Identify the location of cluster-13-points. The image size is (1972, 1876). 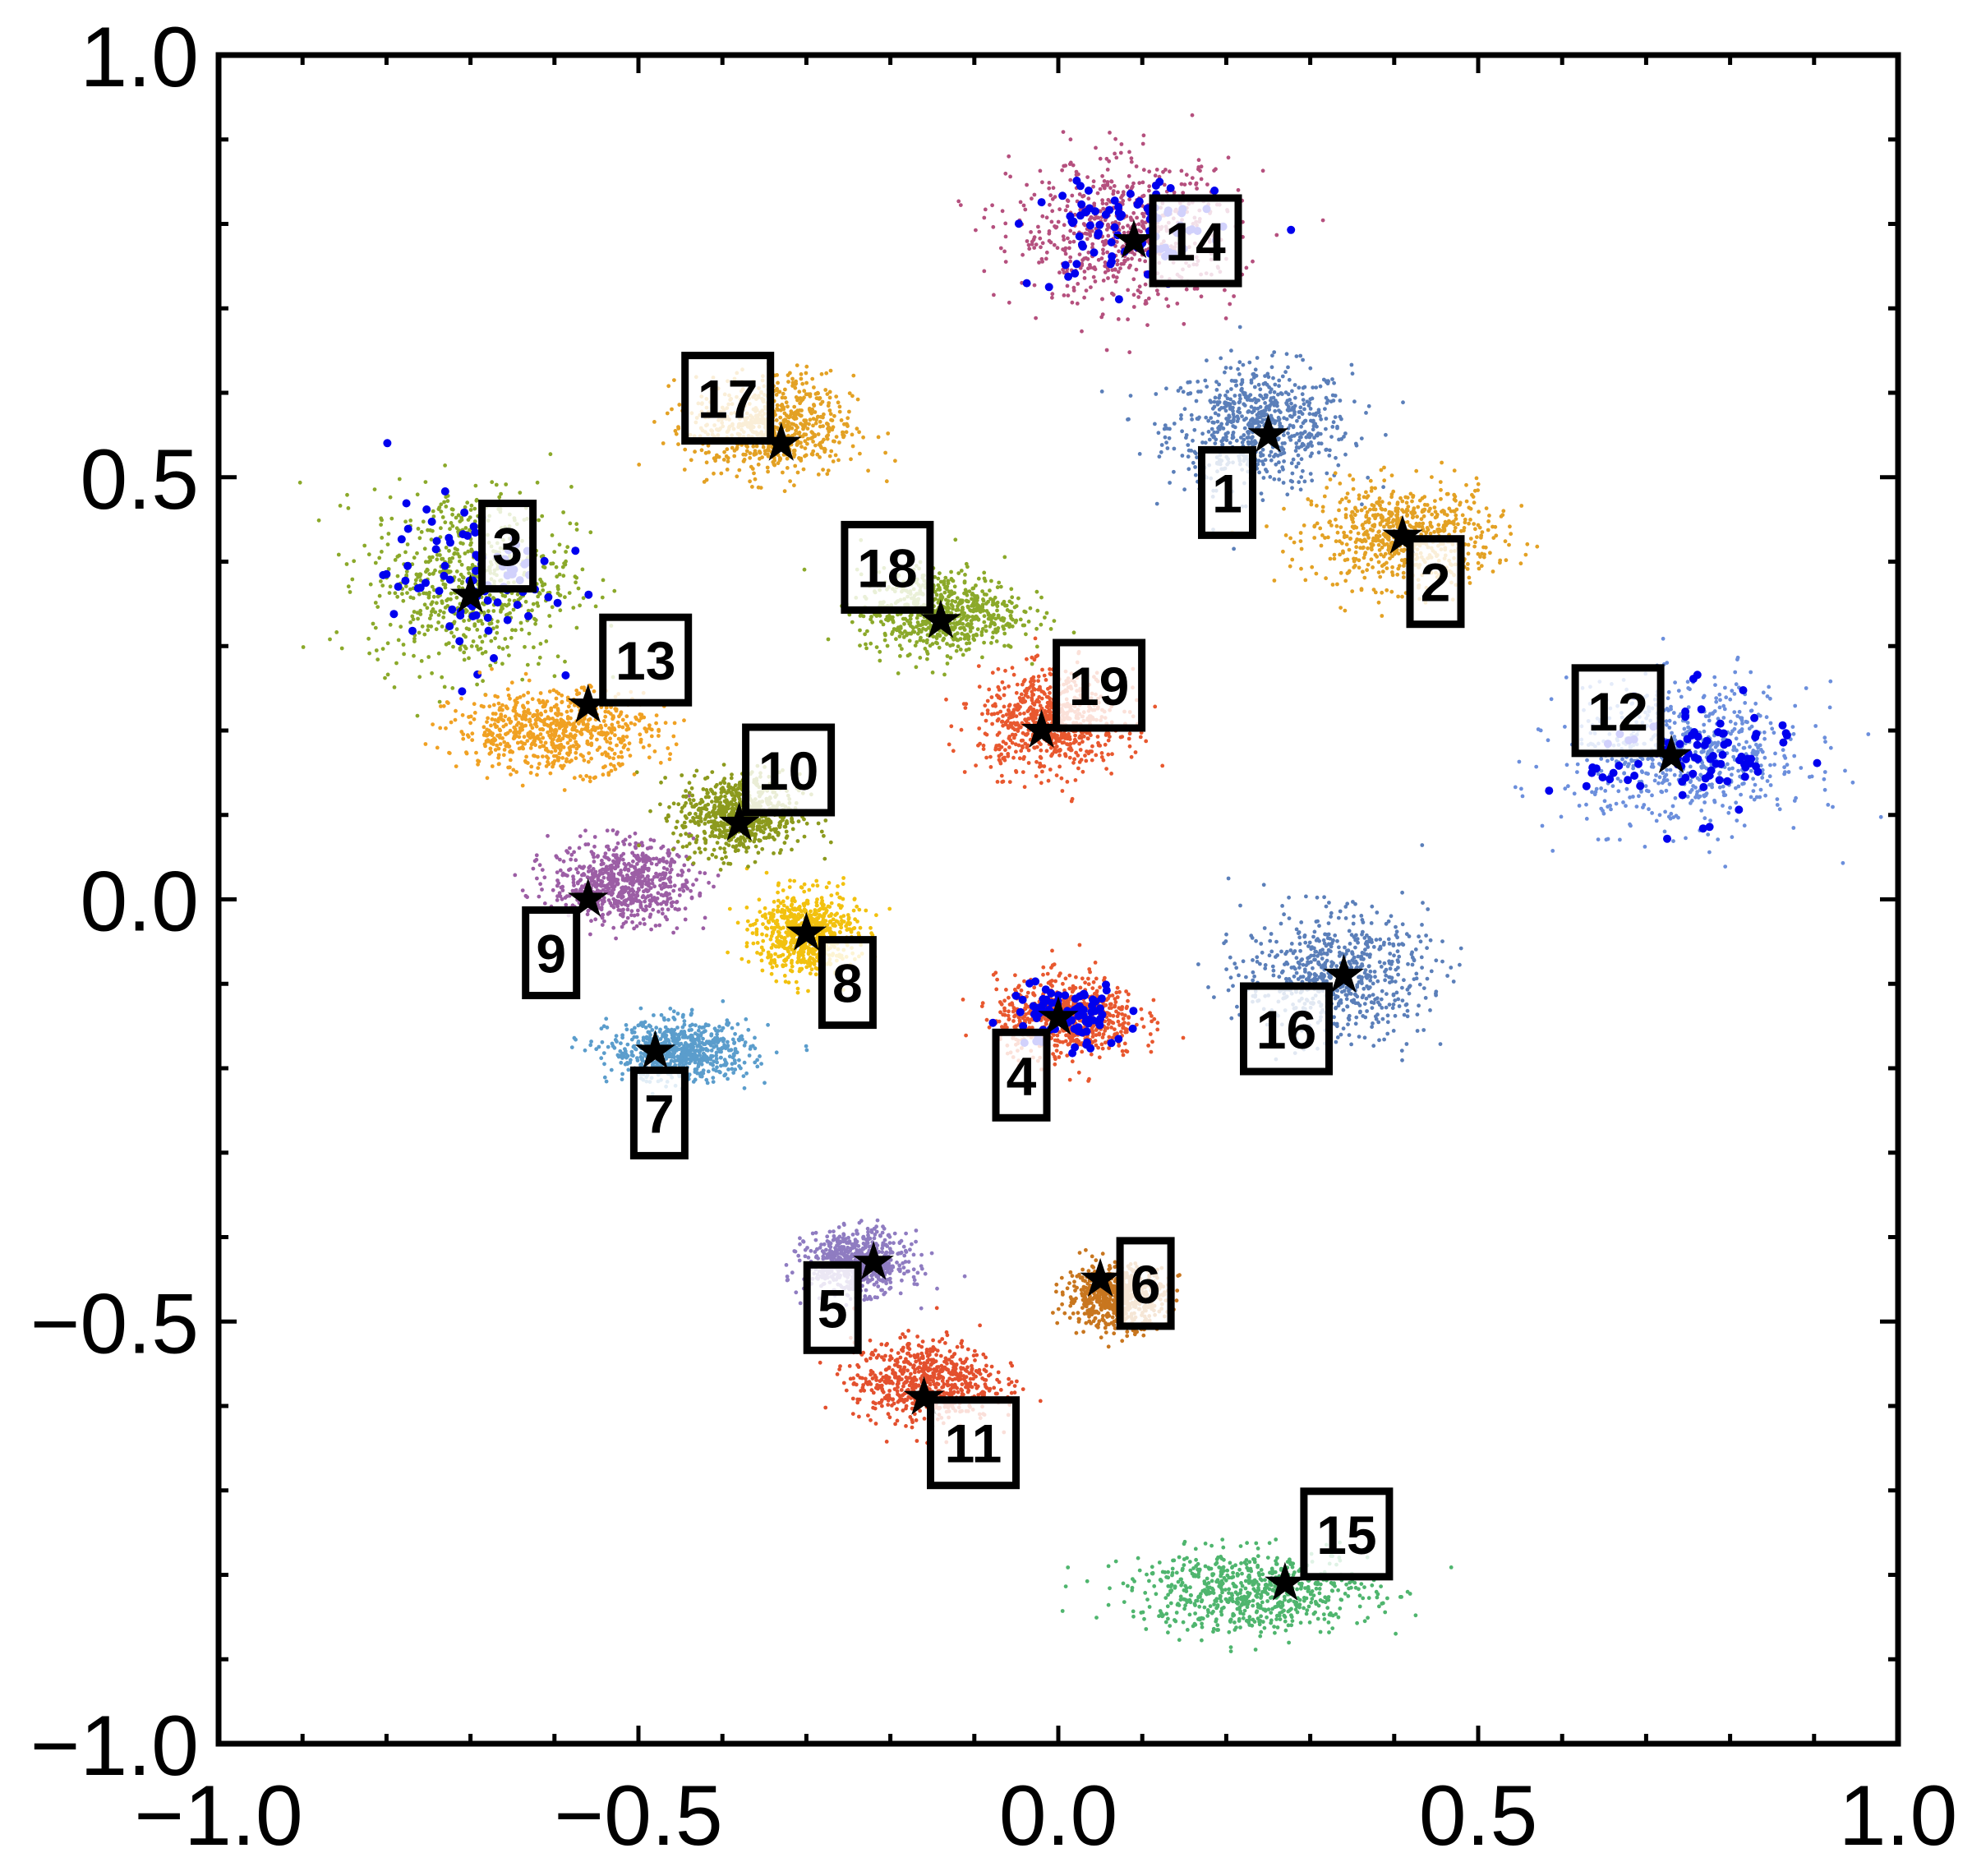
(555, 729).